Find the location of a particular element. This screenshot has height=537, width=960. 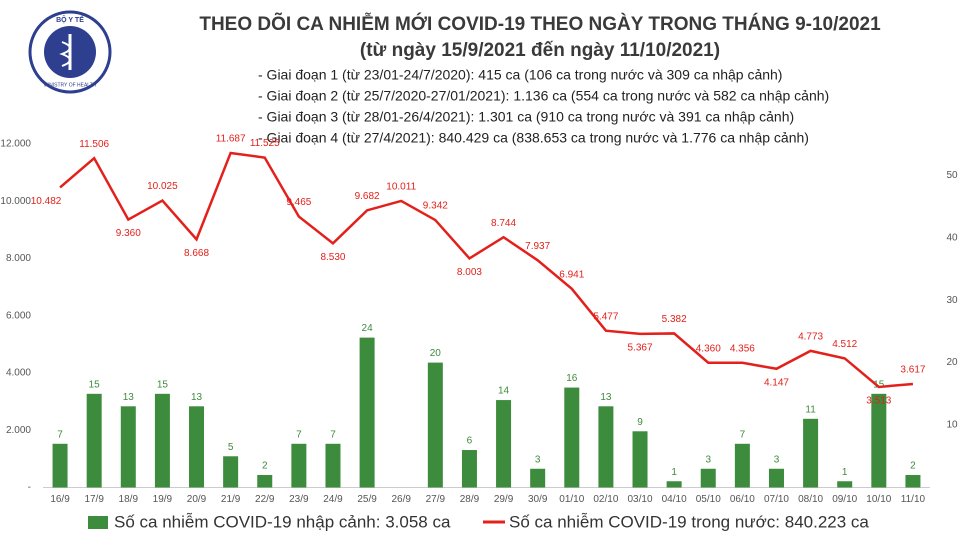

x-tick-label: 22/9 is located at coordinates (265, 499).